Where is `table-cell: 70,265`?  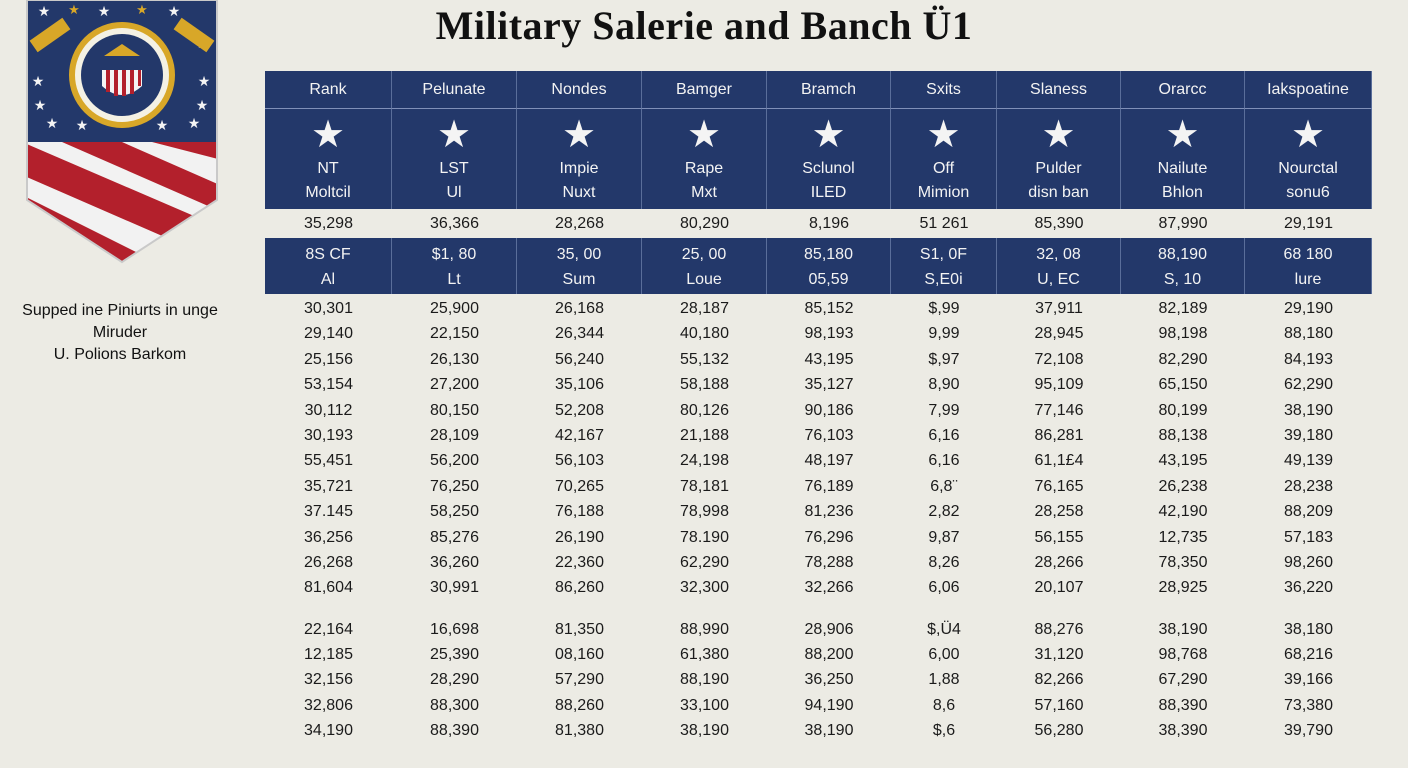
table-cell: 70,265 is located at coordinates (579, 486).